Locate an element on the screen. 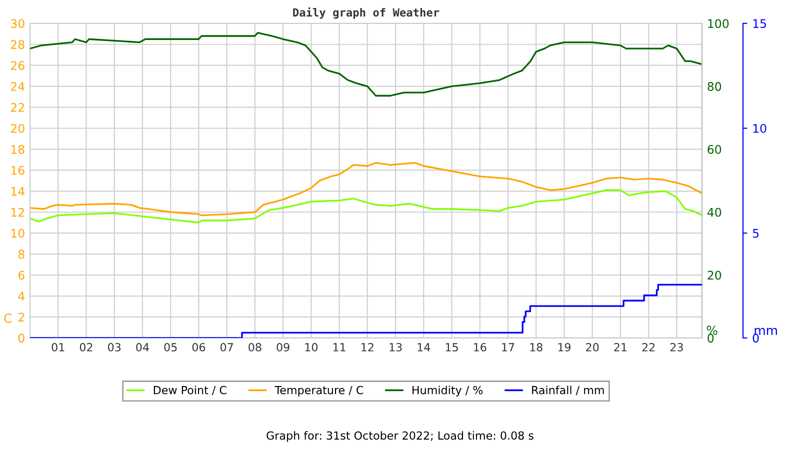 This screenshot has width=800, height=450. x-tick-label: 16 is located at coordinates (480, 347).